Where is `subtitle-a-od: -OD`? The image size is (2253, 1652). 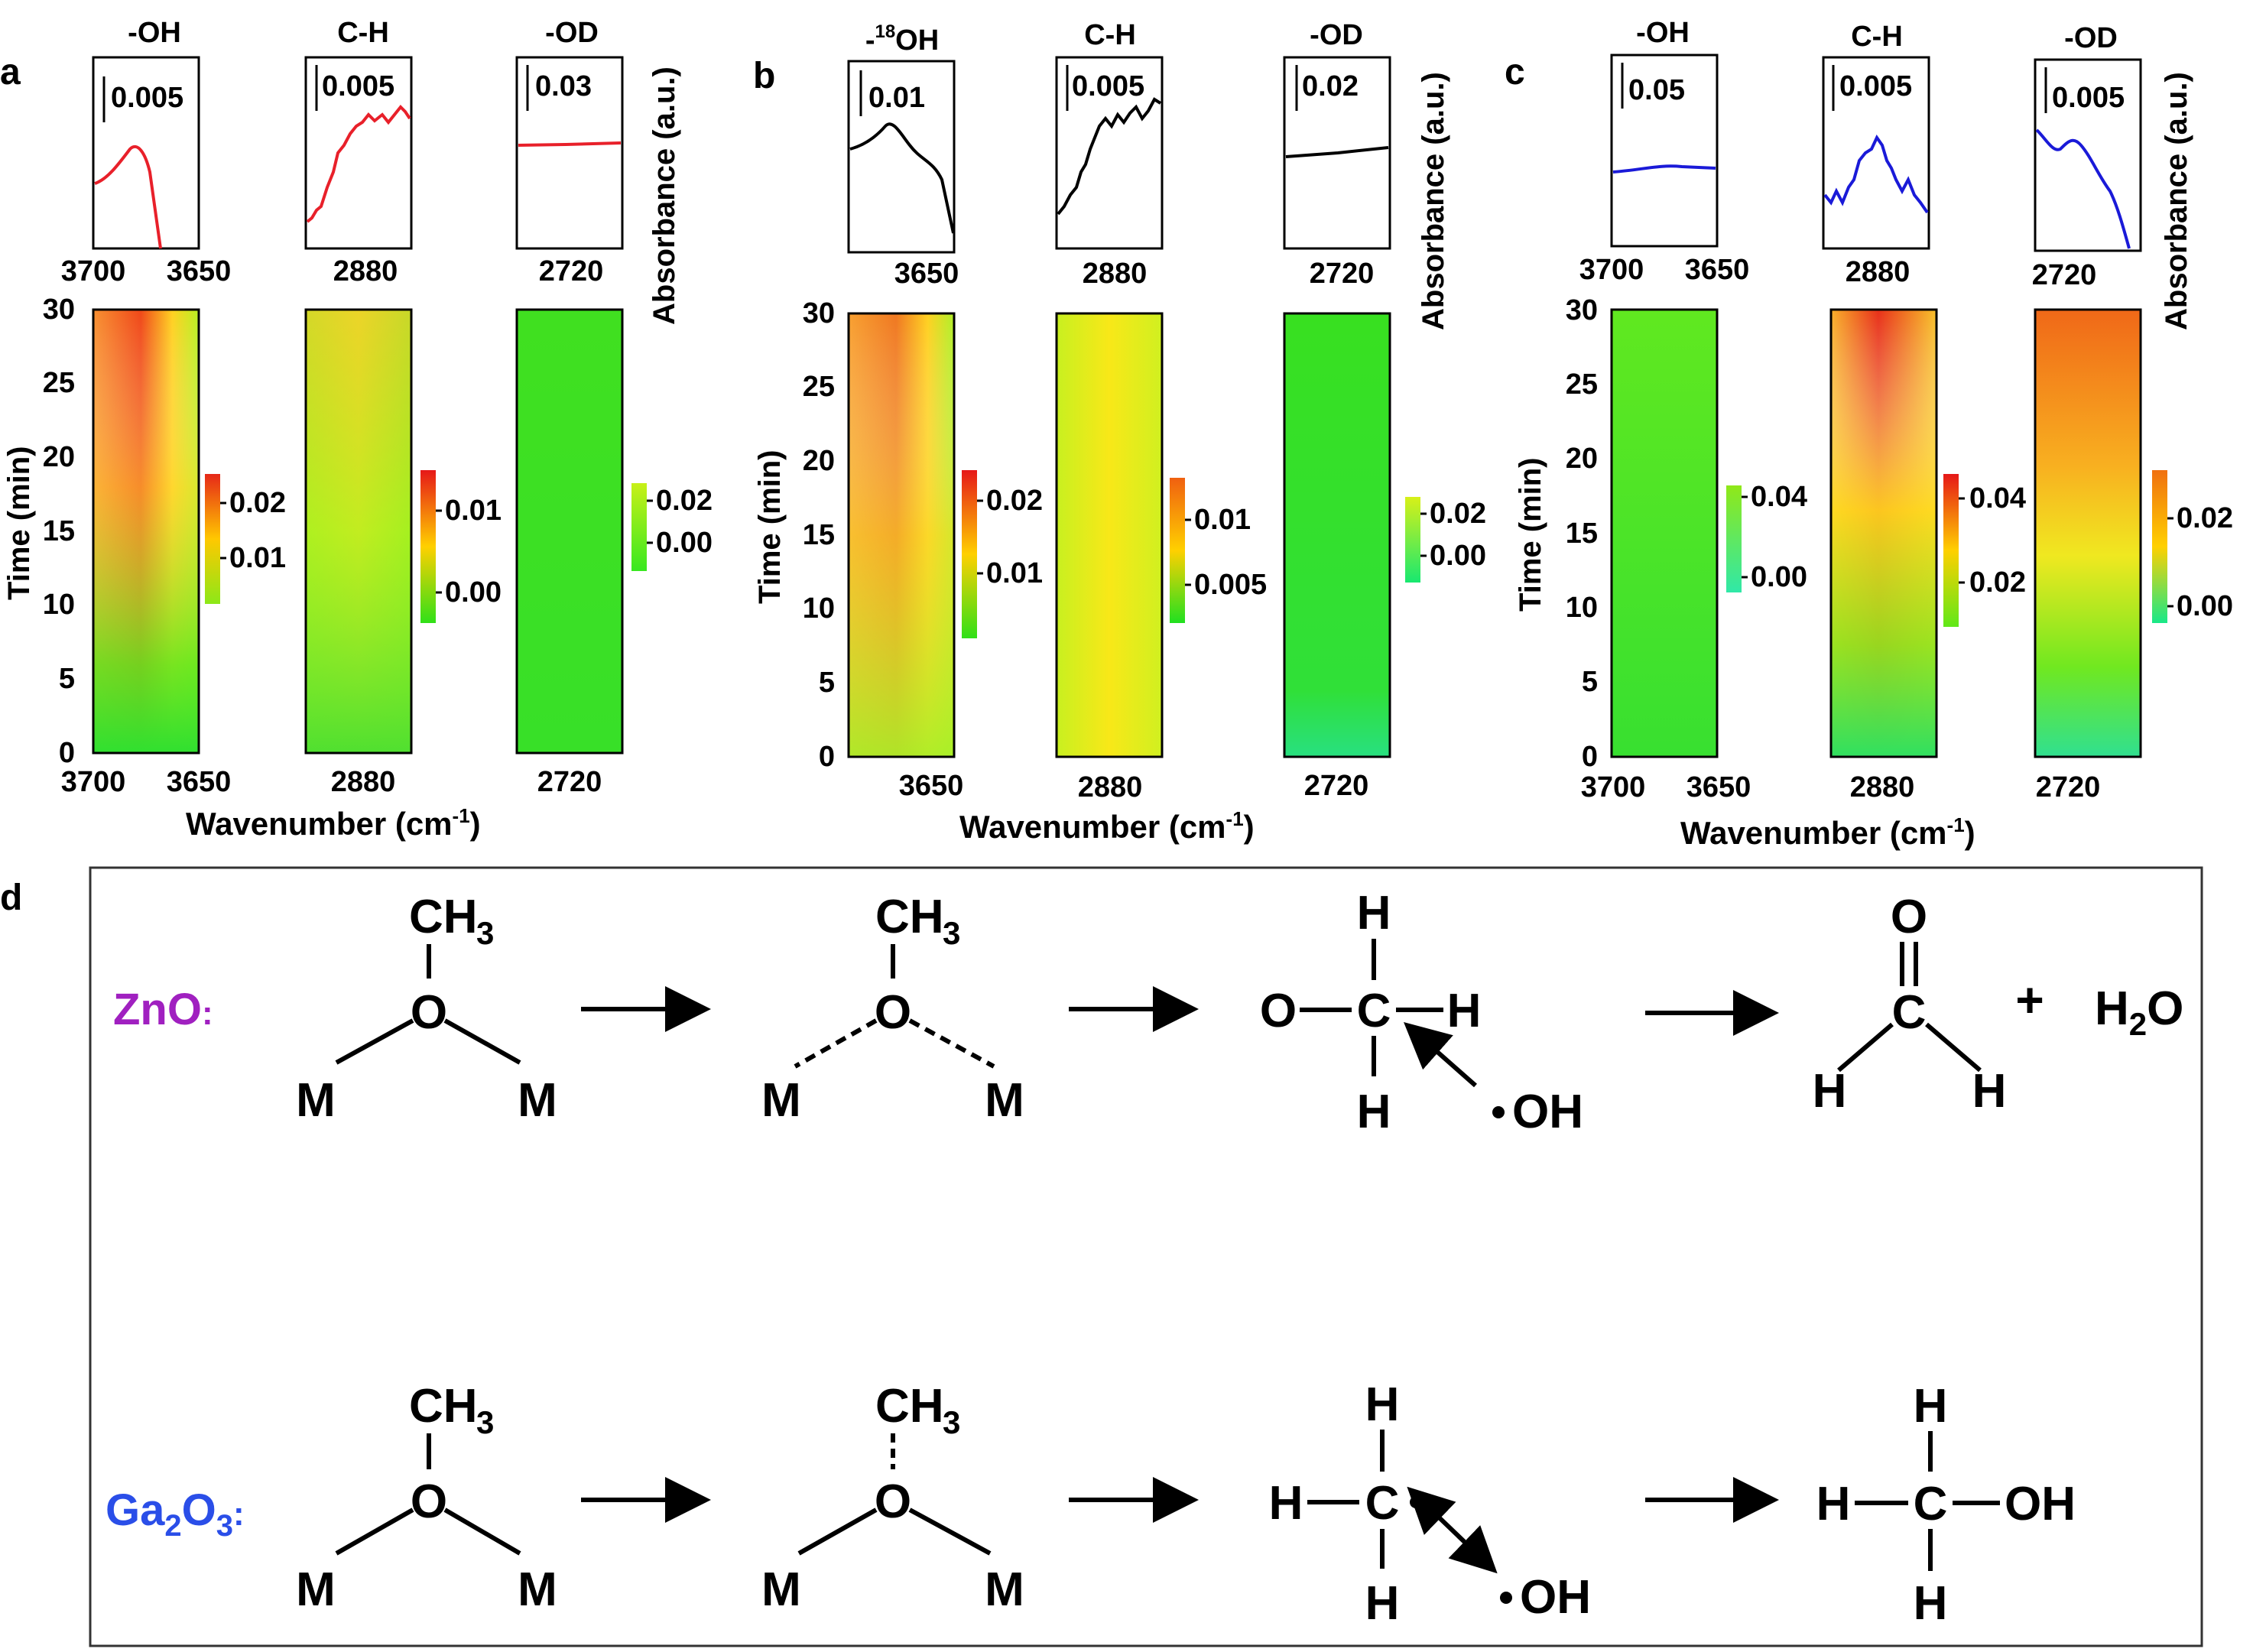
subtitle-a-od: -OD is located at coordinates (572, 33).